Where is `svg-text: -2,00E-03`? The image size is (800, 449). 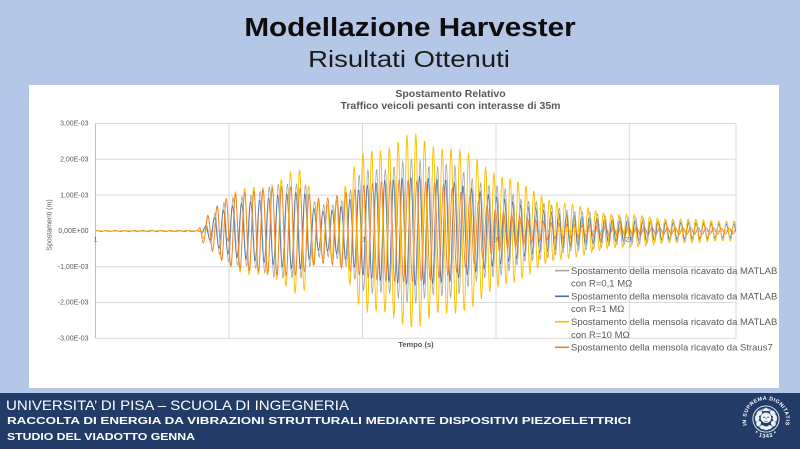
svg-text: -2,00E-03 is located at coordinates (73, 303).